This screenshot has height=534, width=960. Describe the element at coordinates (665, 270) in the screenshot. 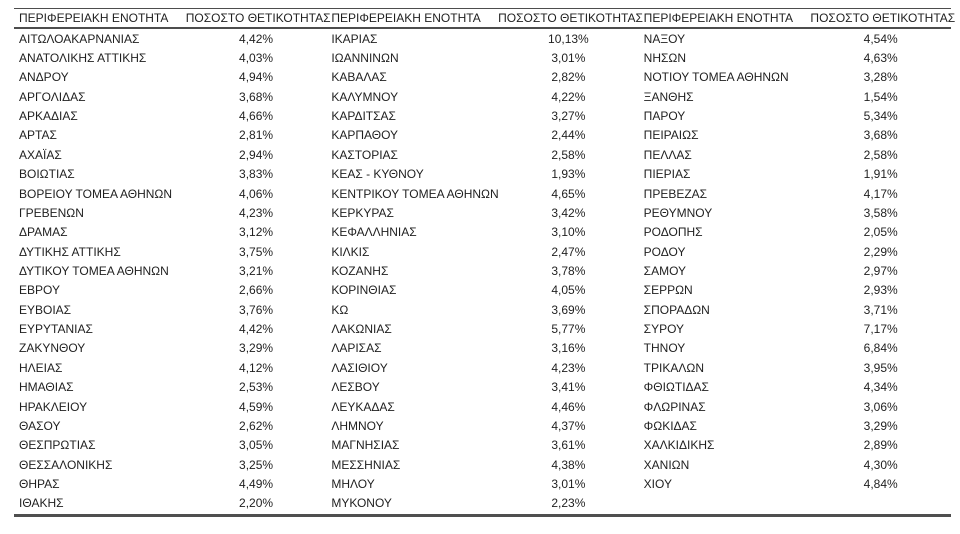

I see `region-name: ΣΑΜΟΥ` at that location.